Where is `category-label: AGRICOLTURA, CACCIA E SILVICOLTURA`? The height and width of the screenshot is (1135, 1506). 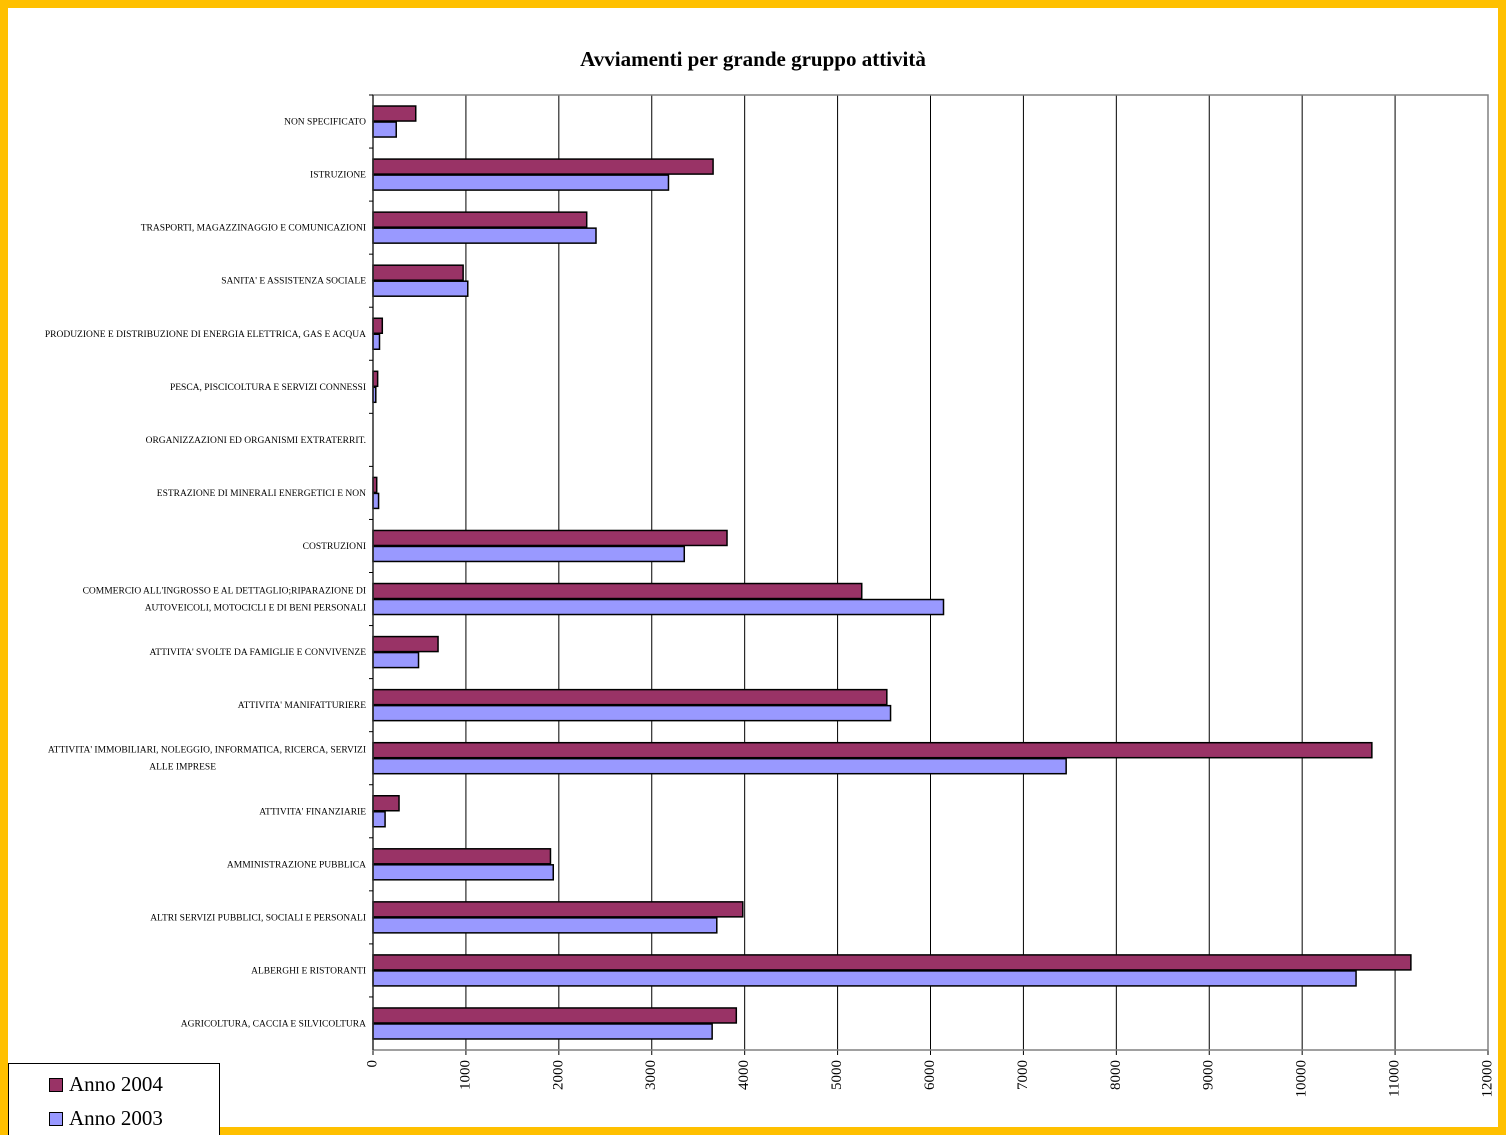 category-label: AGRICOLTURA, CACCIA E SILVICOLTURA is located at coordinates (273, 1024).